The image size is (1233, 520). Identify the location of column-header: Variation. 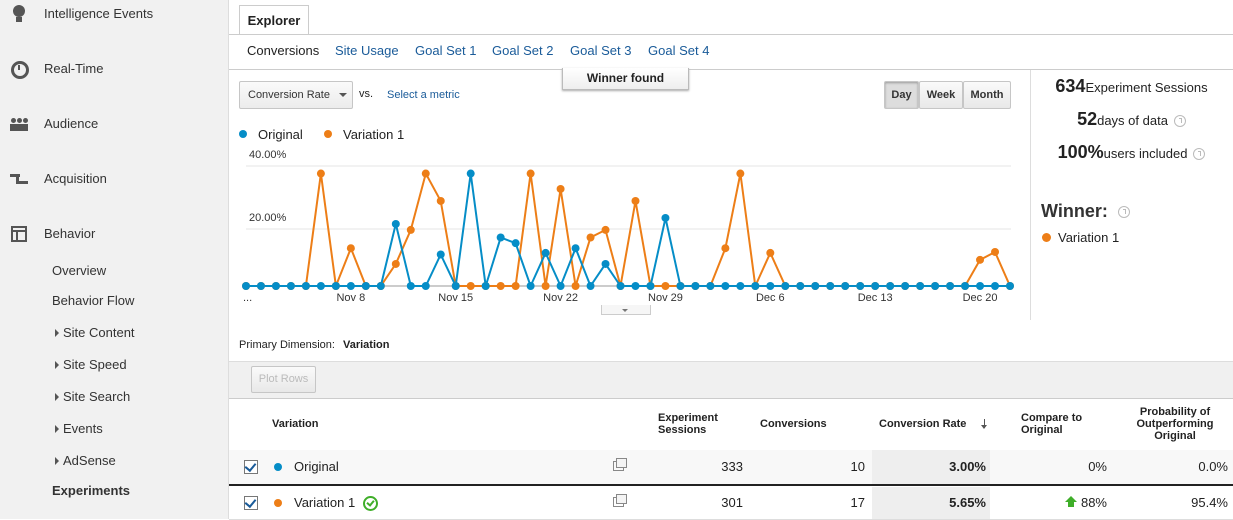
(332, 424).